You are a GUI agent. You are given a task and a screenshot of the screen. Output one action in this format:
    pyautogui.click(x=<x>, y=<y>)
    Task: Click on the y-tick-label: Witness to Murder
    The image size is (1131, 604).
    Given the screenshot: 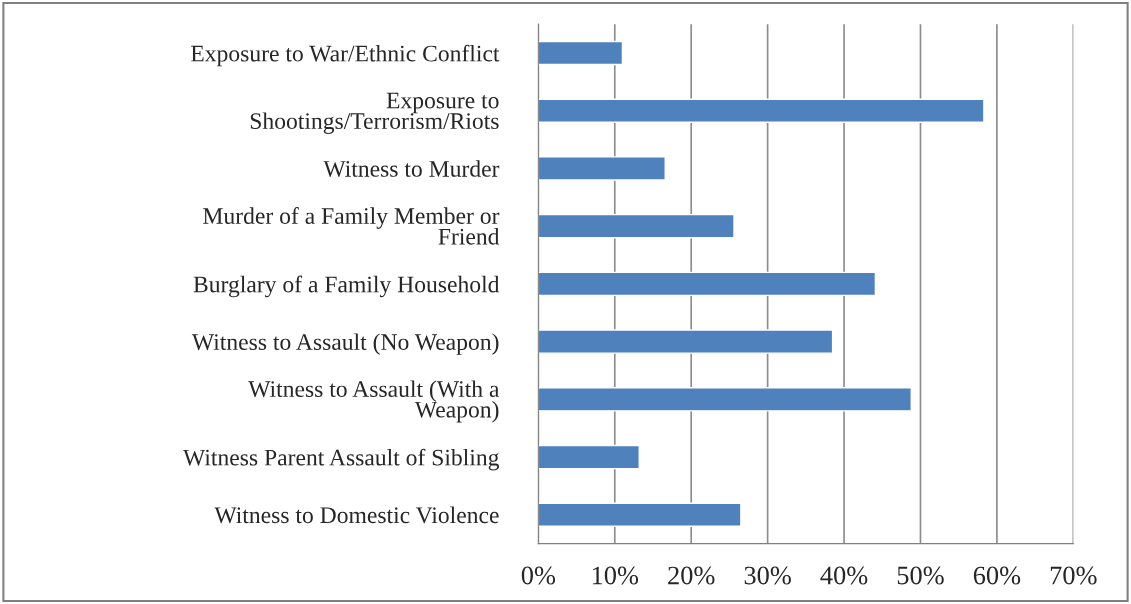 What is the action you would take?
    pyautogui.click(x=411, y=168)
    